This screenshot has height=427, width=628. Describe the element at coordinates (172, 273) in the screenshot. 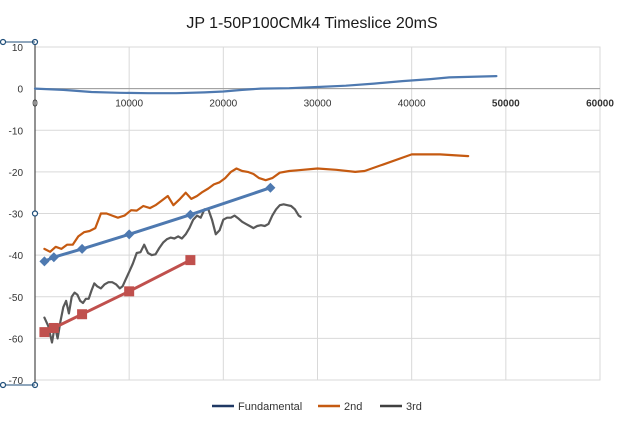

I see `series-line-3rd` at that location.